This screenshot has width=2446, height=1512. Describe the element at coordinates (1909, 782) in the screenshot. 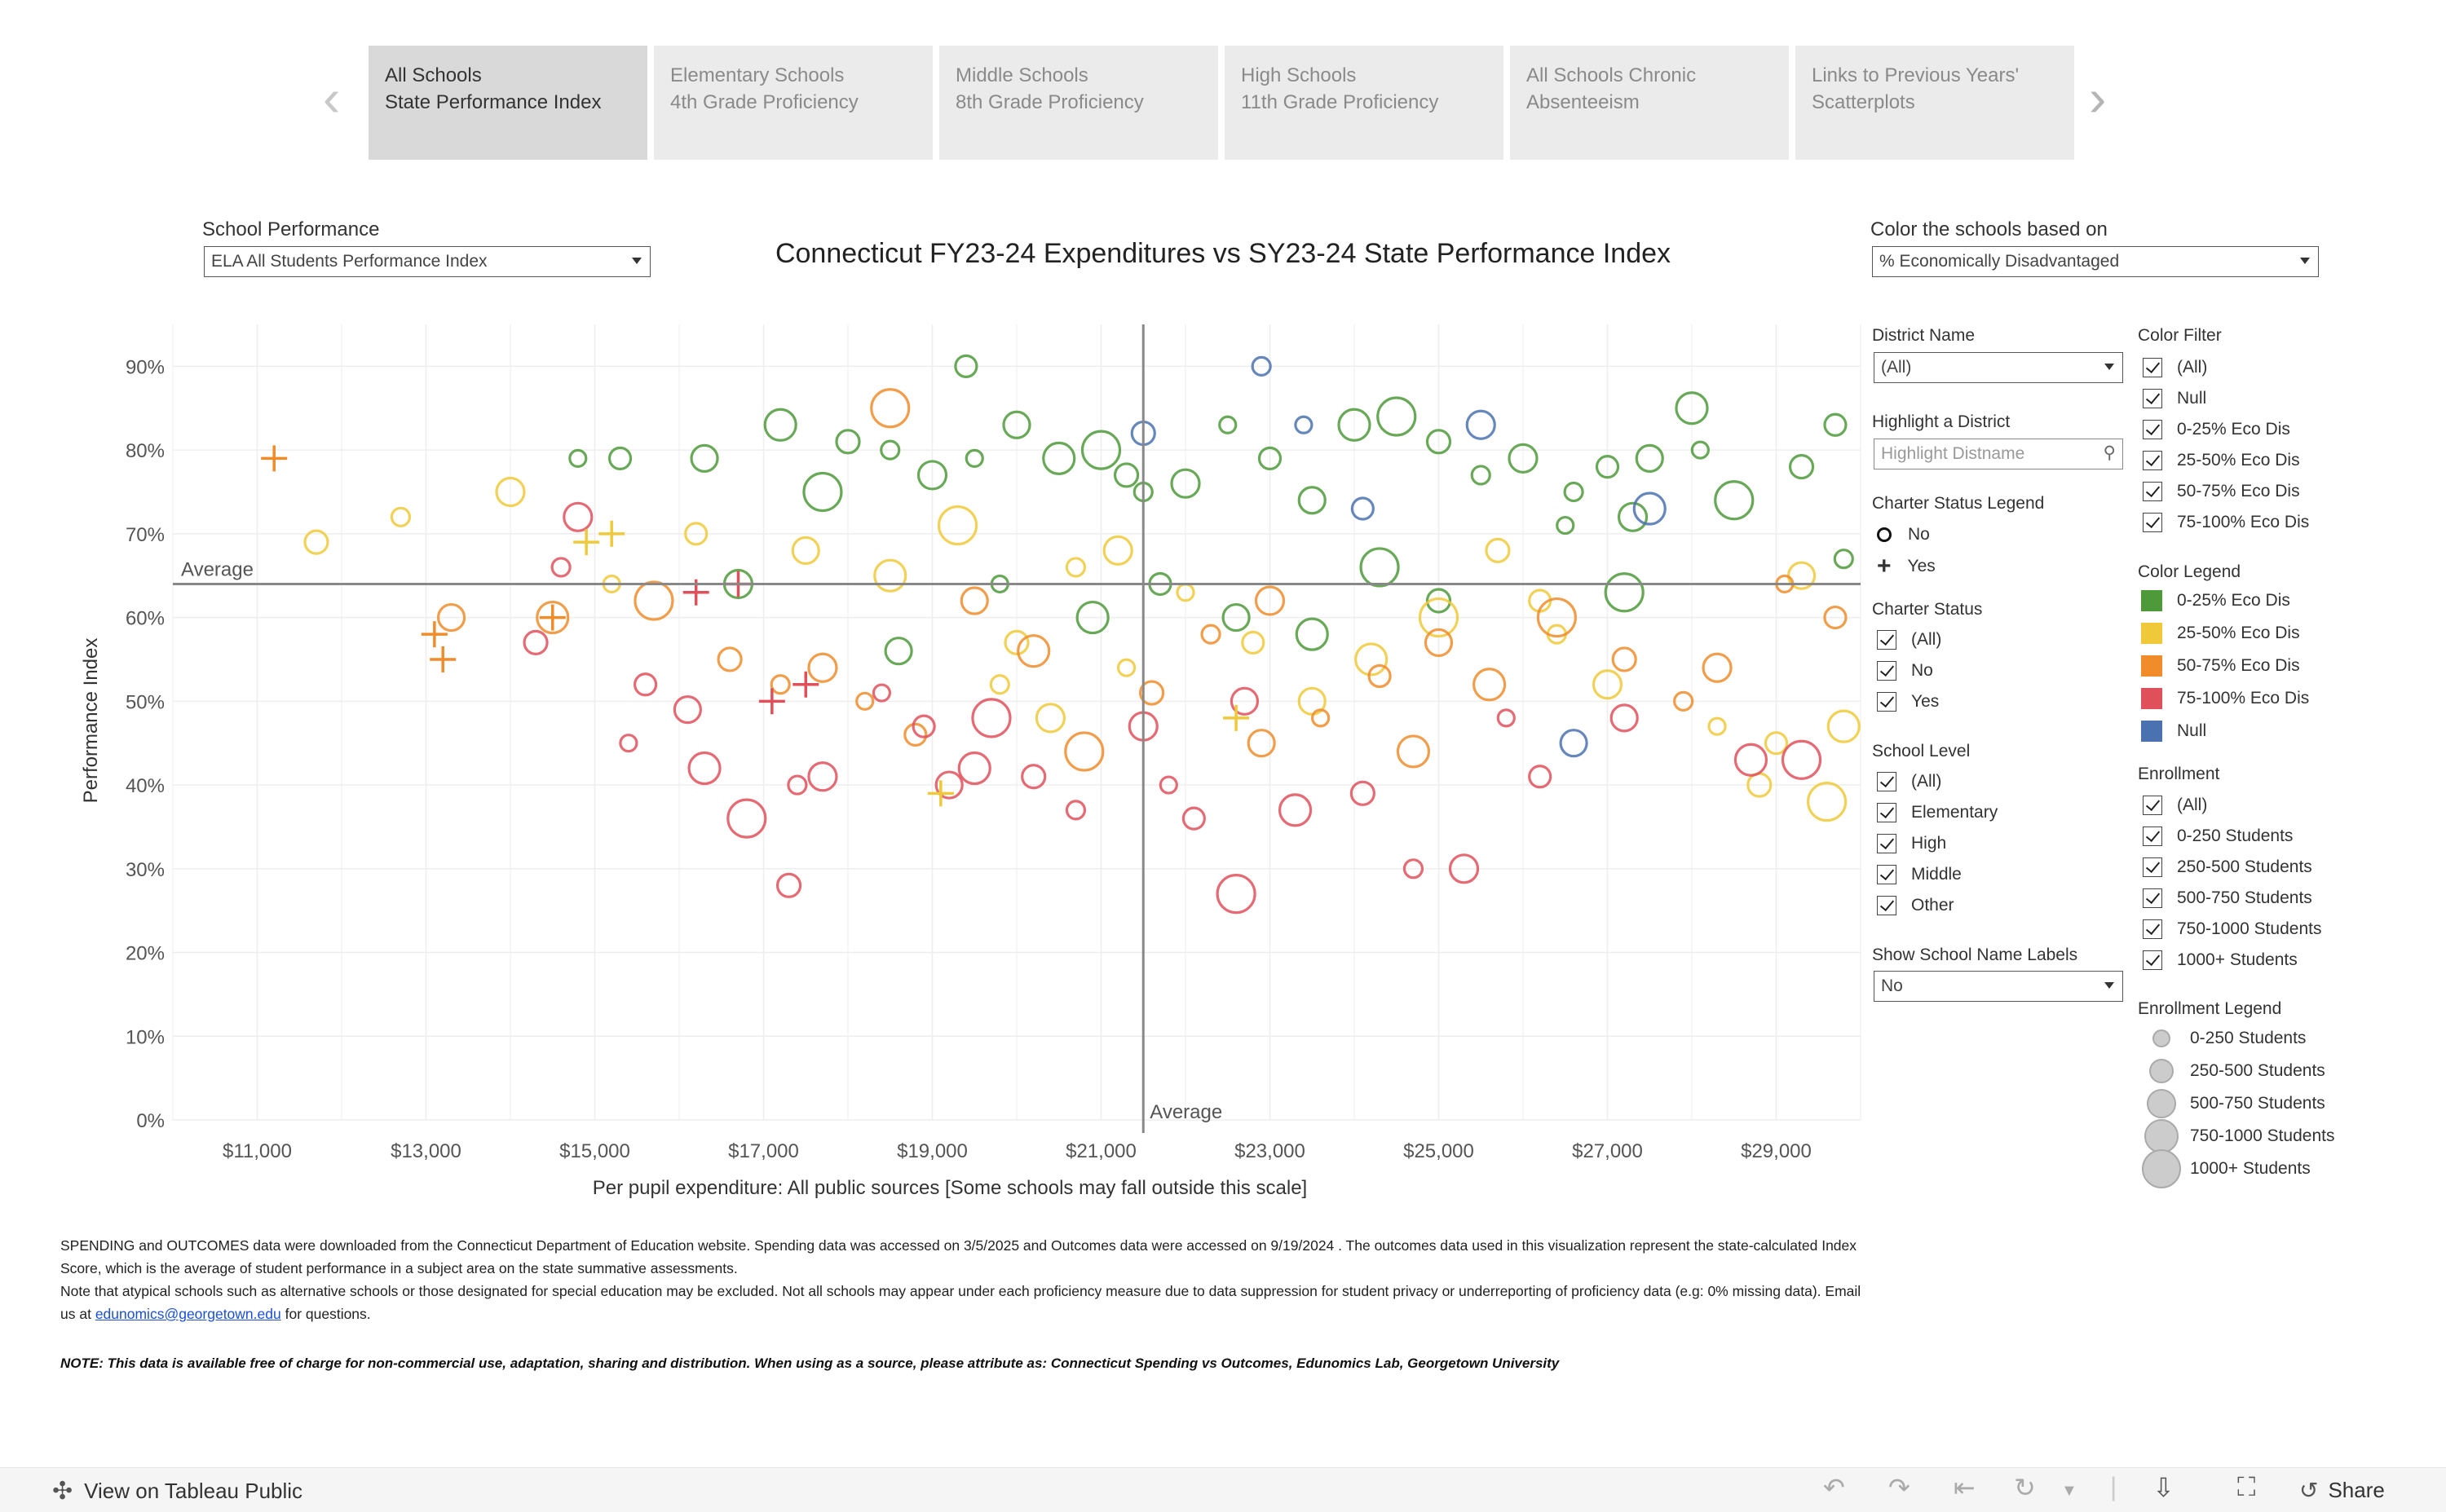

I see `school-level-all: (All)` at that location.